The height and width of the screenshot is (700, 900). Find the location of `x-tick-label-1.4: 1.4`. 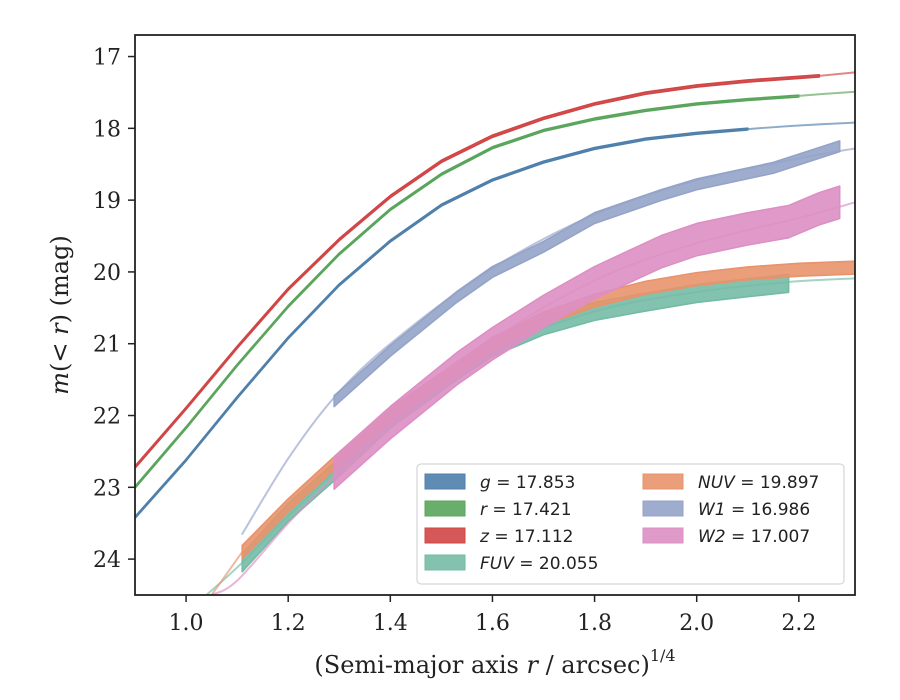

x-tick-label-1.4: 1.4 is located at coordinates (390, 623).